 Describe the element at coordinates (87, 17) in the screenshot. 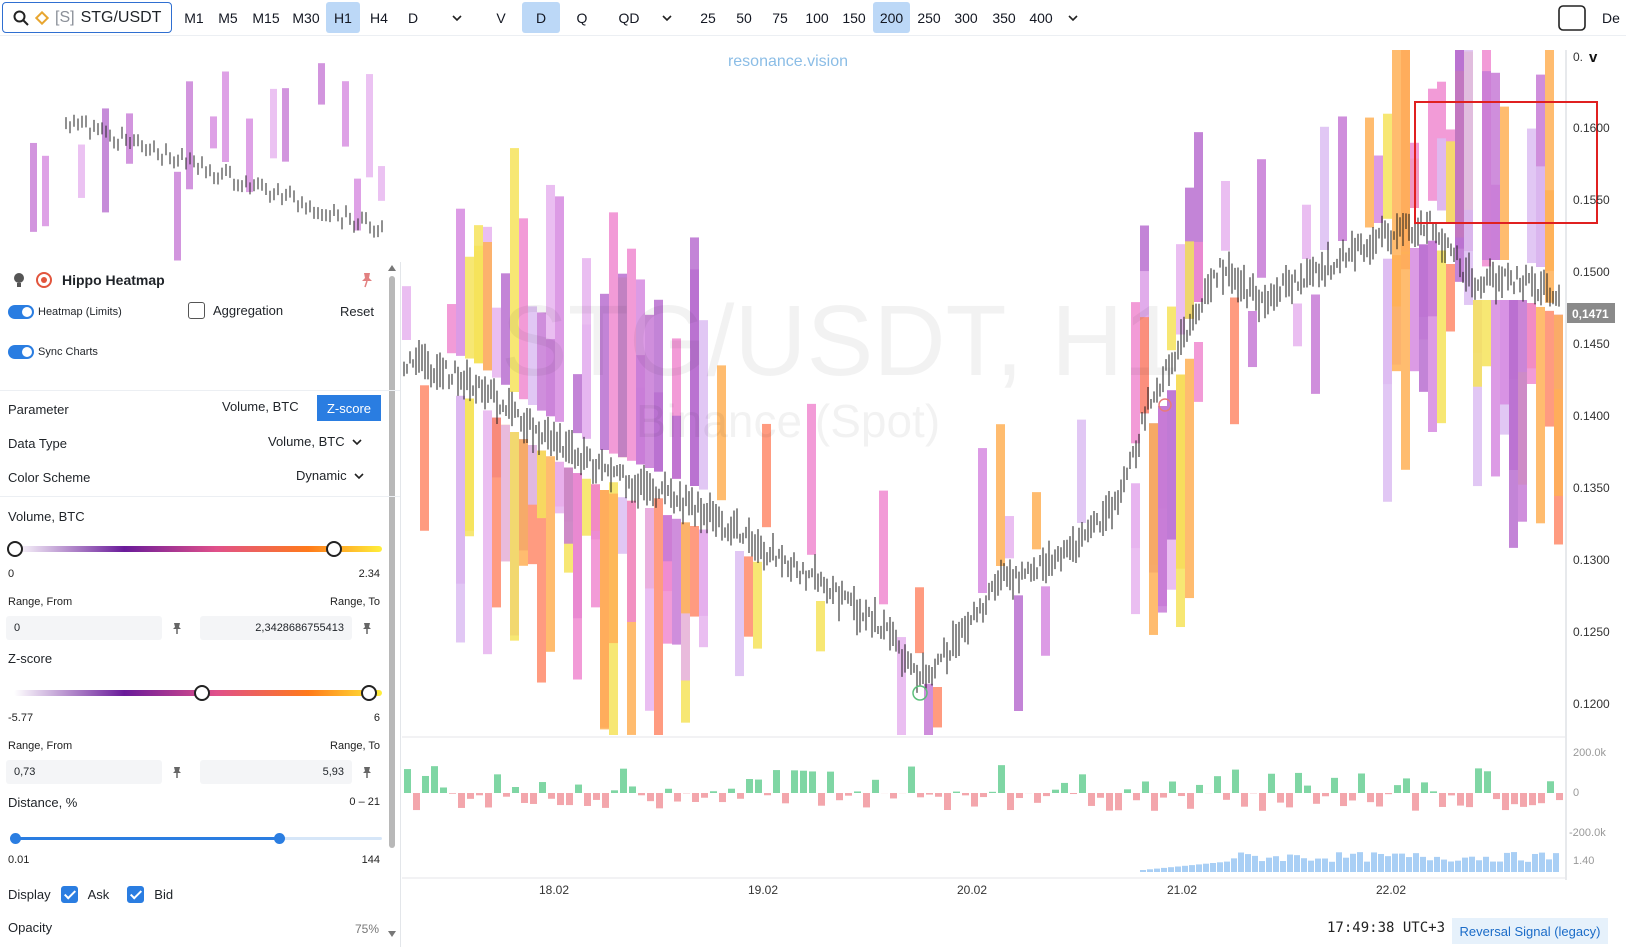

I see `symbol-search-box: [S] STG/USDT` at that location.